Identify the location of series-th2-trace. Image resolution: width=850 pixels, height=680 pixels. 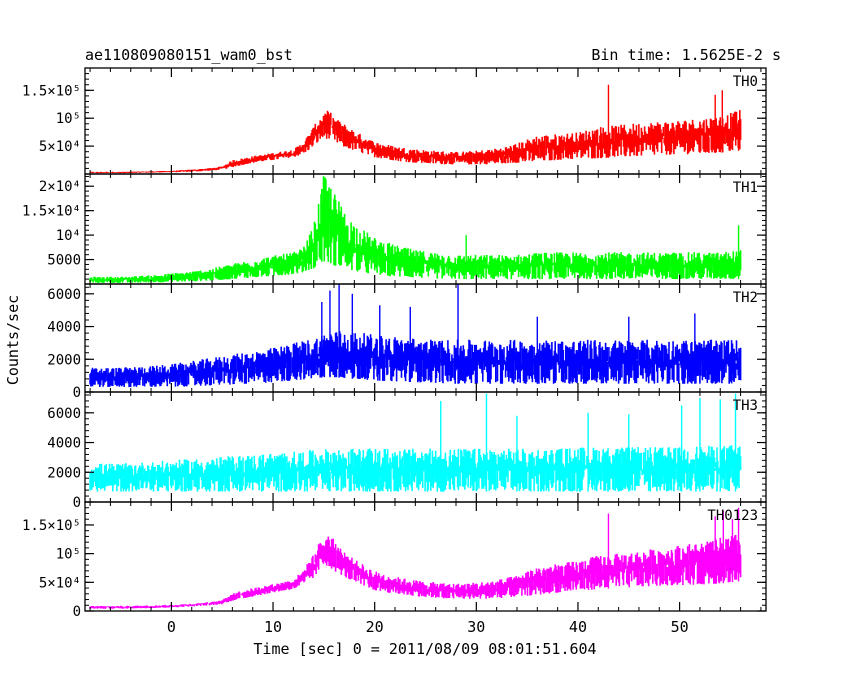
(415, 359).